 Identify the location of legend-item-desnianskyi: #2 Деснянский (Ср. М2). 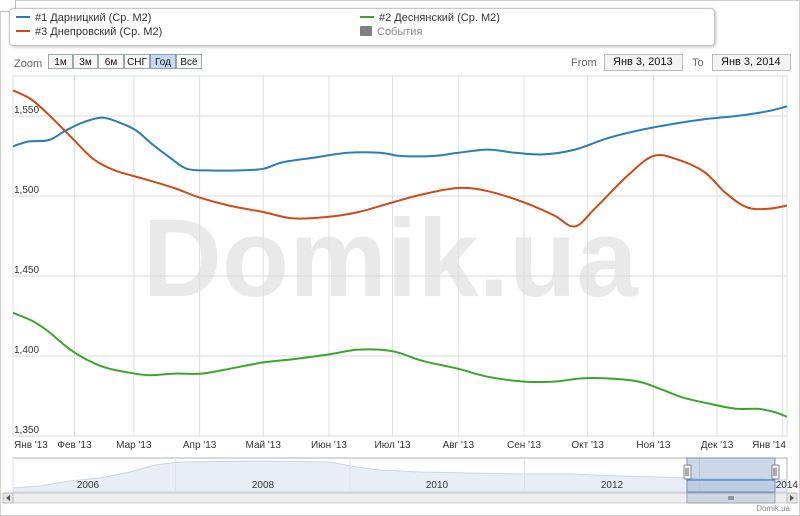
(430, 18).